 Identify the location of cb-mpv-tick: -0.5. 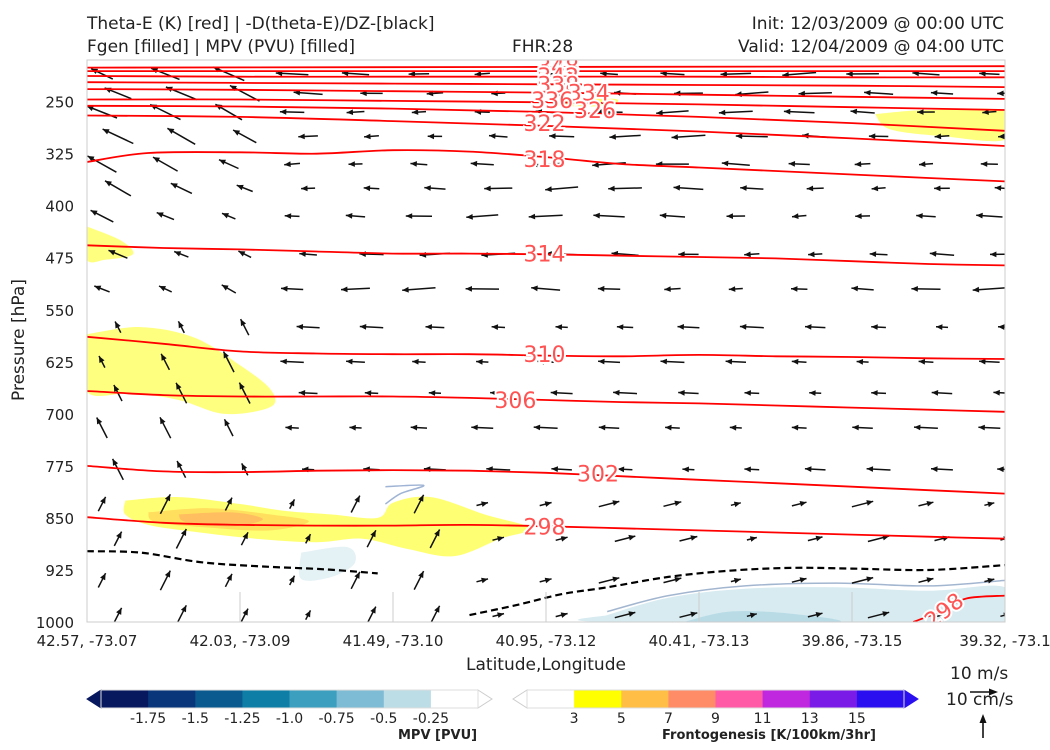
(383, 719).